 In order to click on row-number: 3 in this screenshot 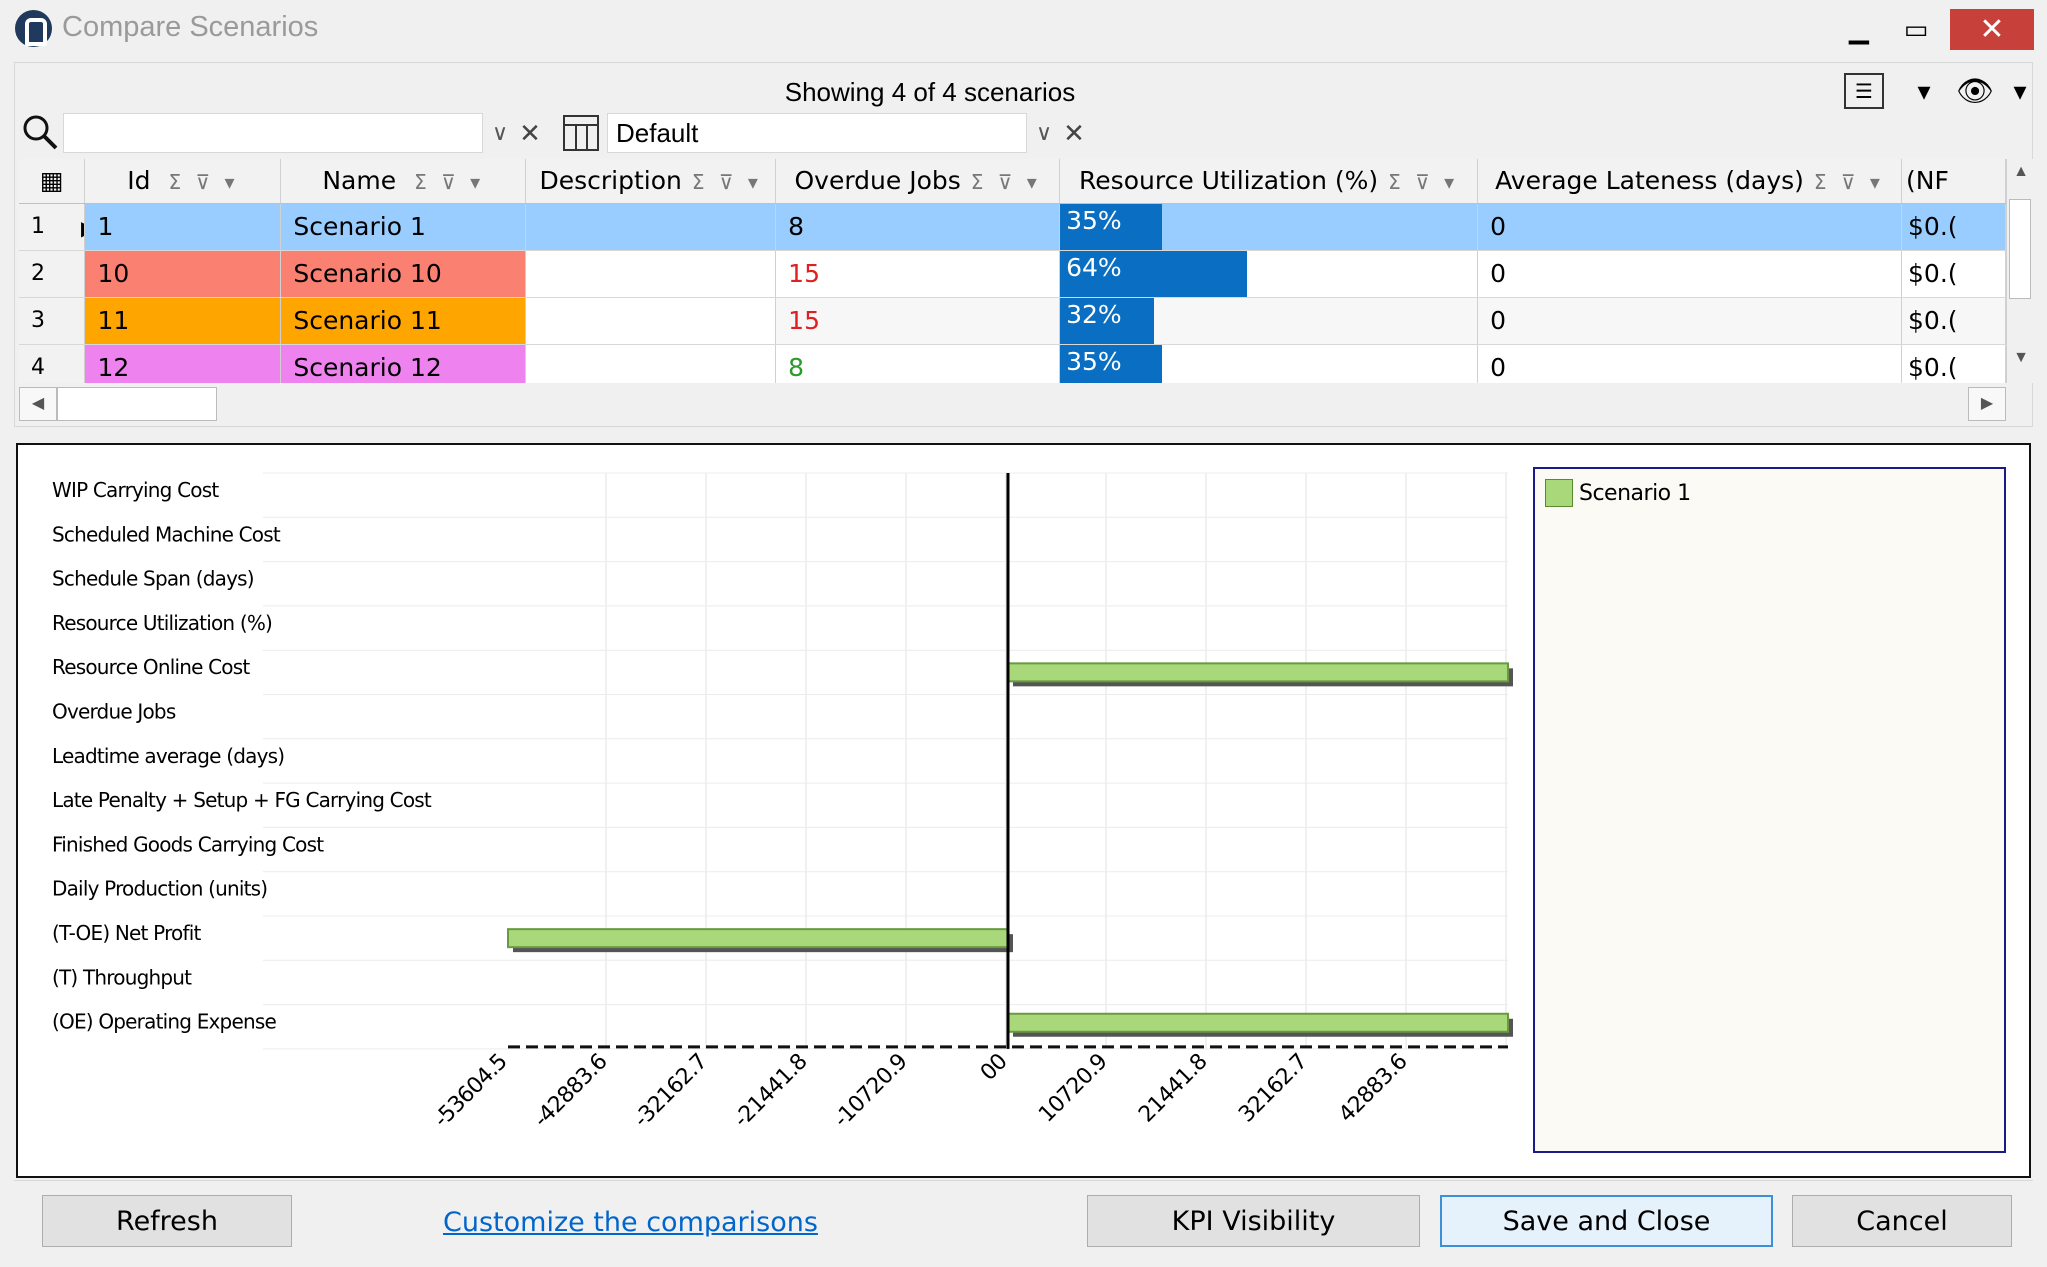, I will do `click(52, 321)`.